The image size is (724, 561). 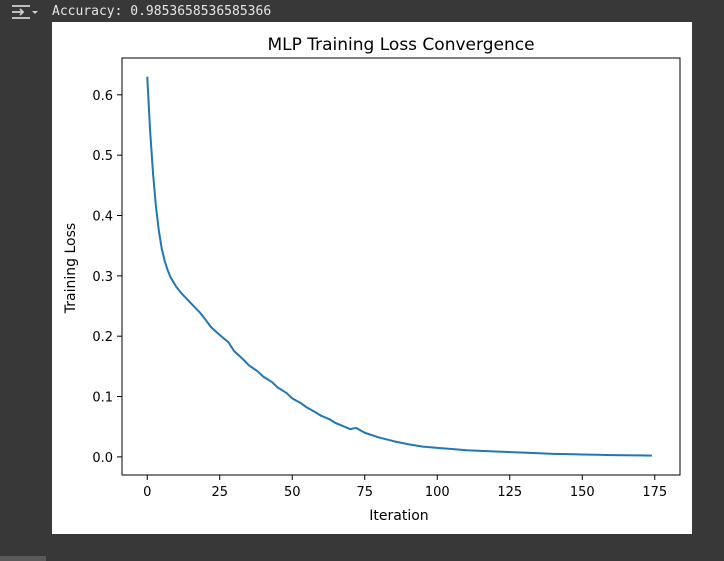 I want to click on output-toggle-icon, so click(x=23, y=13).